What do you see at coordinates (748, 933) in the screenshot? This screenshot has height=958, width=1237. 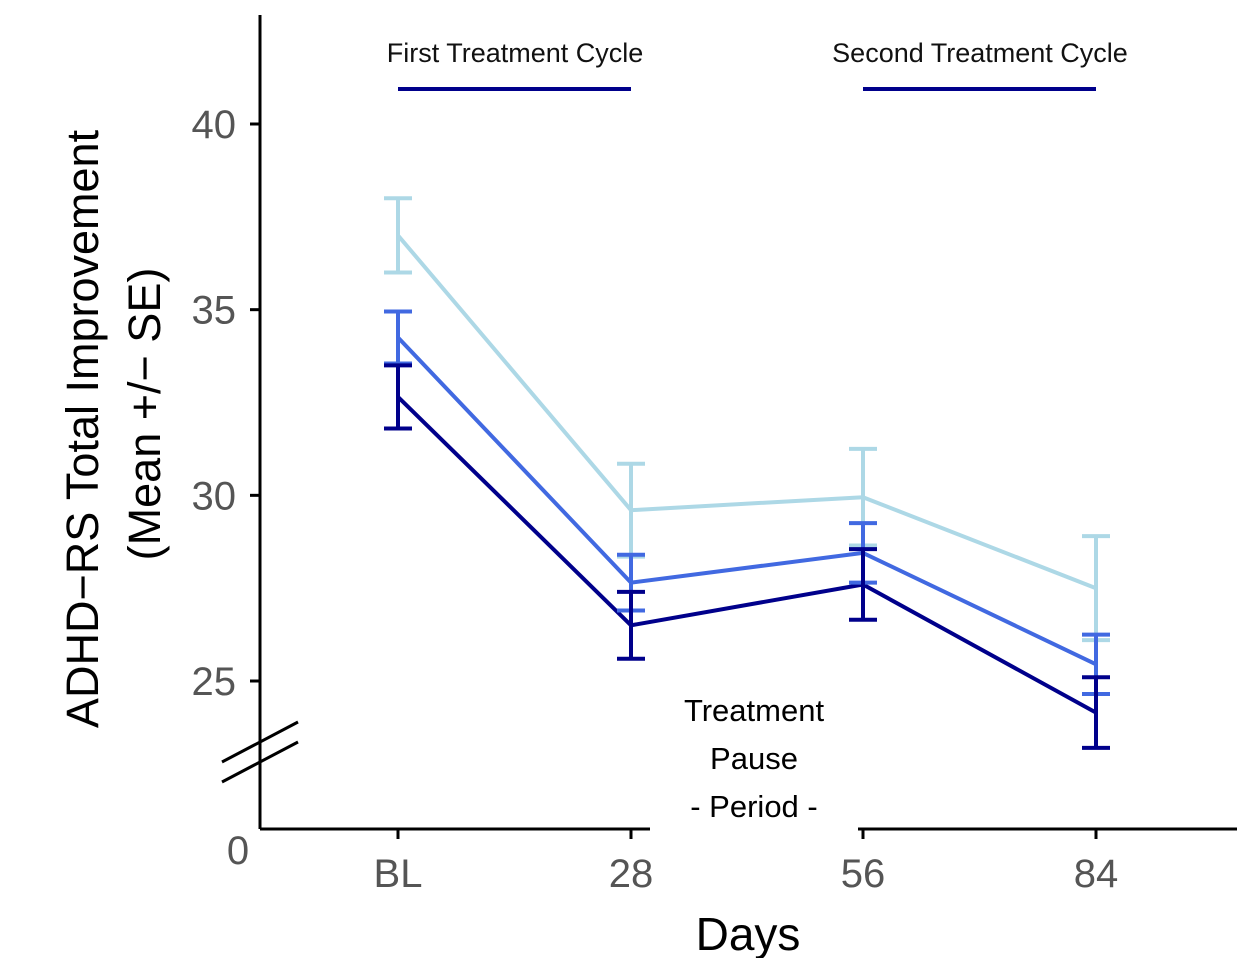 I see `x-axis-title: Days` at bounding box center [748, 933].